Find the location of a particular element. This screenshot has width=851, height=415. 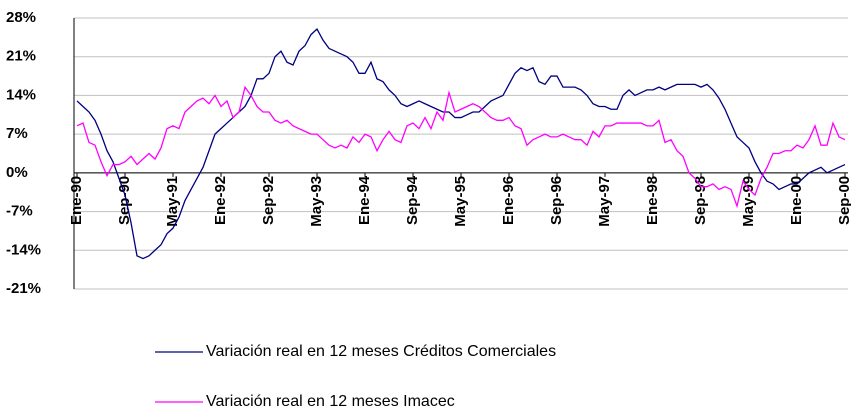

y-tick-label: 14% is located at coordinates (21, 94).